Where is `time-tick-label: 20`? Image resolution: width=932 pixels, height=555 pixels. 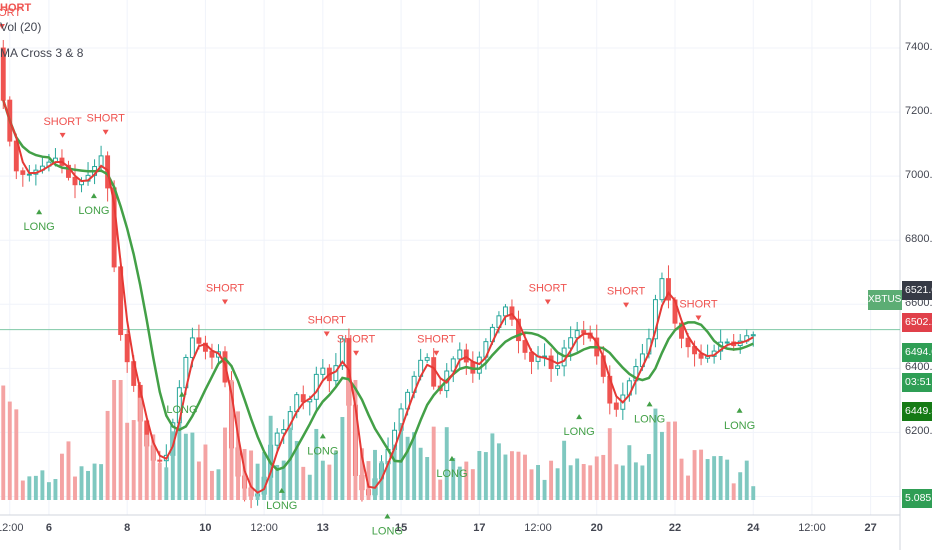
time-tick-label: 20 is located at coordinates (596, 528).